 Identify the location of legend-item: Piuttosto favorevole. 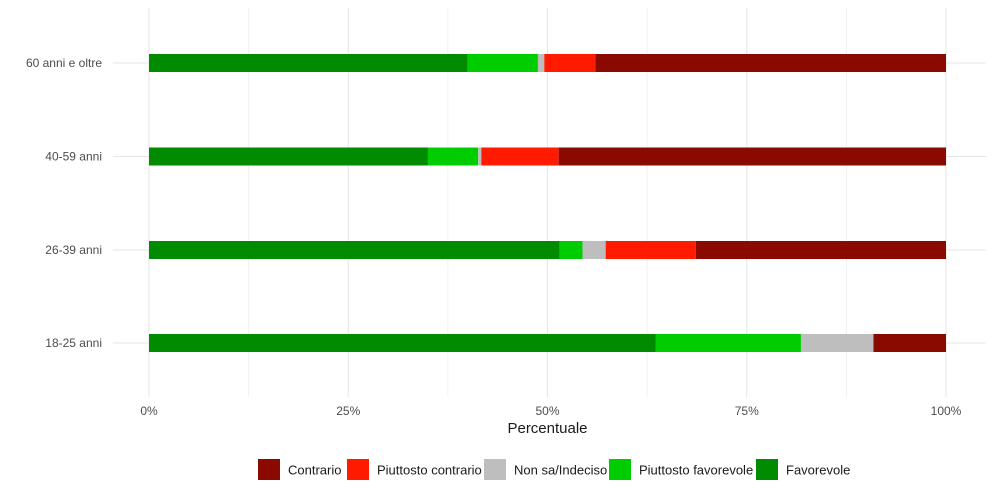
(681, 469).